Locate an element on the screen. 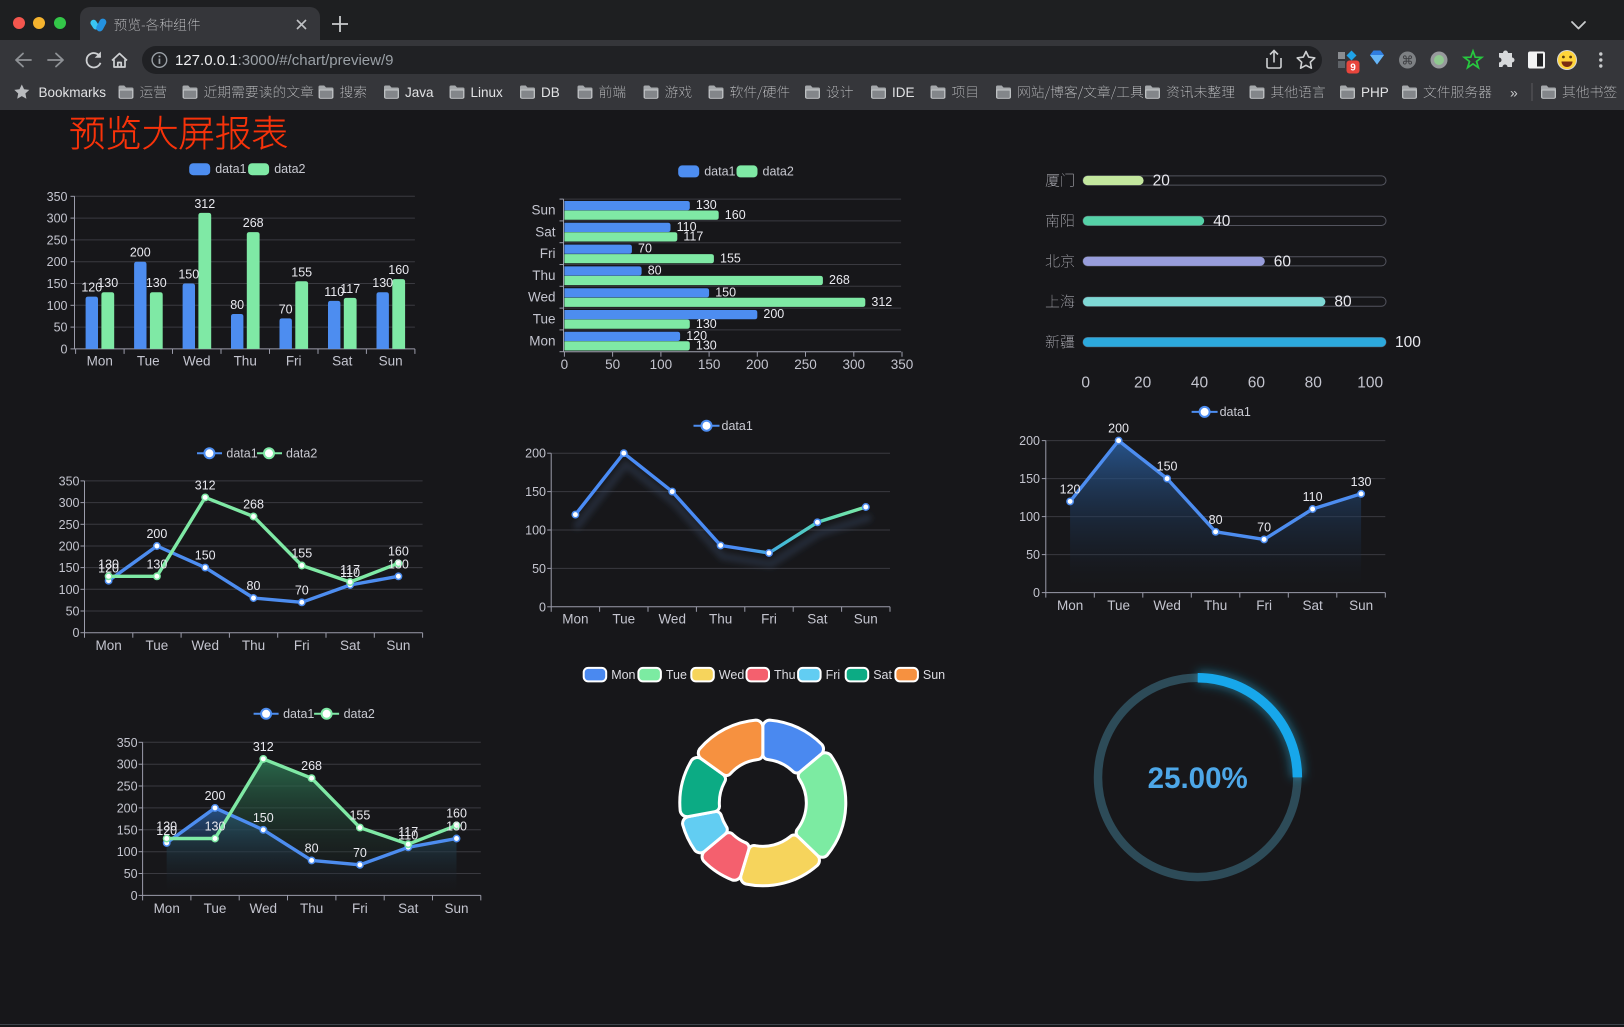 Image resolution: width=1624 pixels, height=1027 pixels. svg-text: 117 is located at coordinates (408, 832).